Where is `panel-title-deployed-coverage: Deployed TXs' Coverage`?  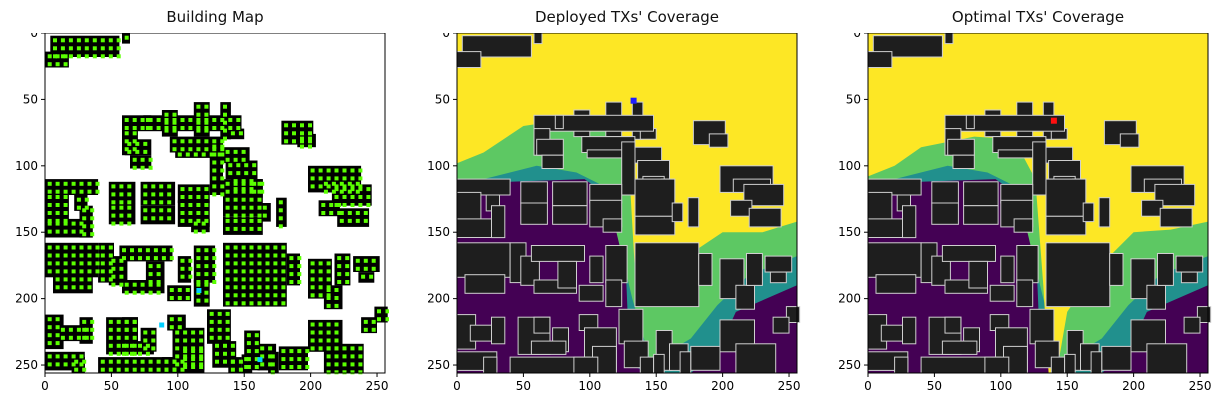
panel-title-deployed-coverage: Deployed TXs' Coverage is located at coordinates (627, 17).